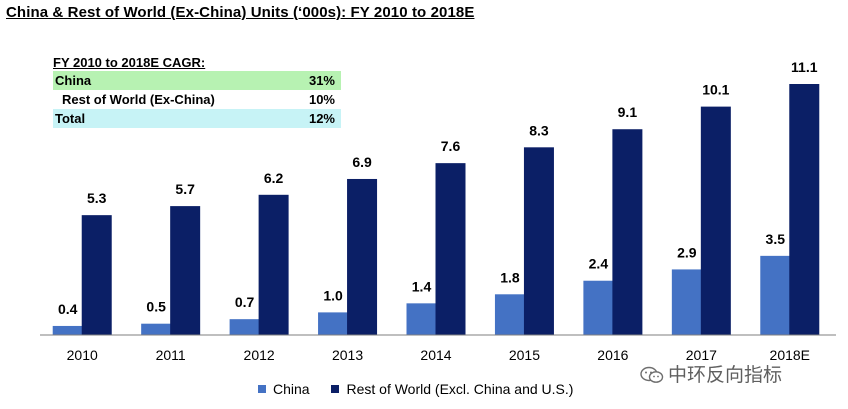 The width and height of the screenshot is (848, 409). Describe the element at coordinates (539, 130) in the screenshot. I see `data-label: 8.3` at that location.